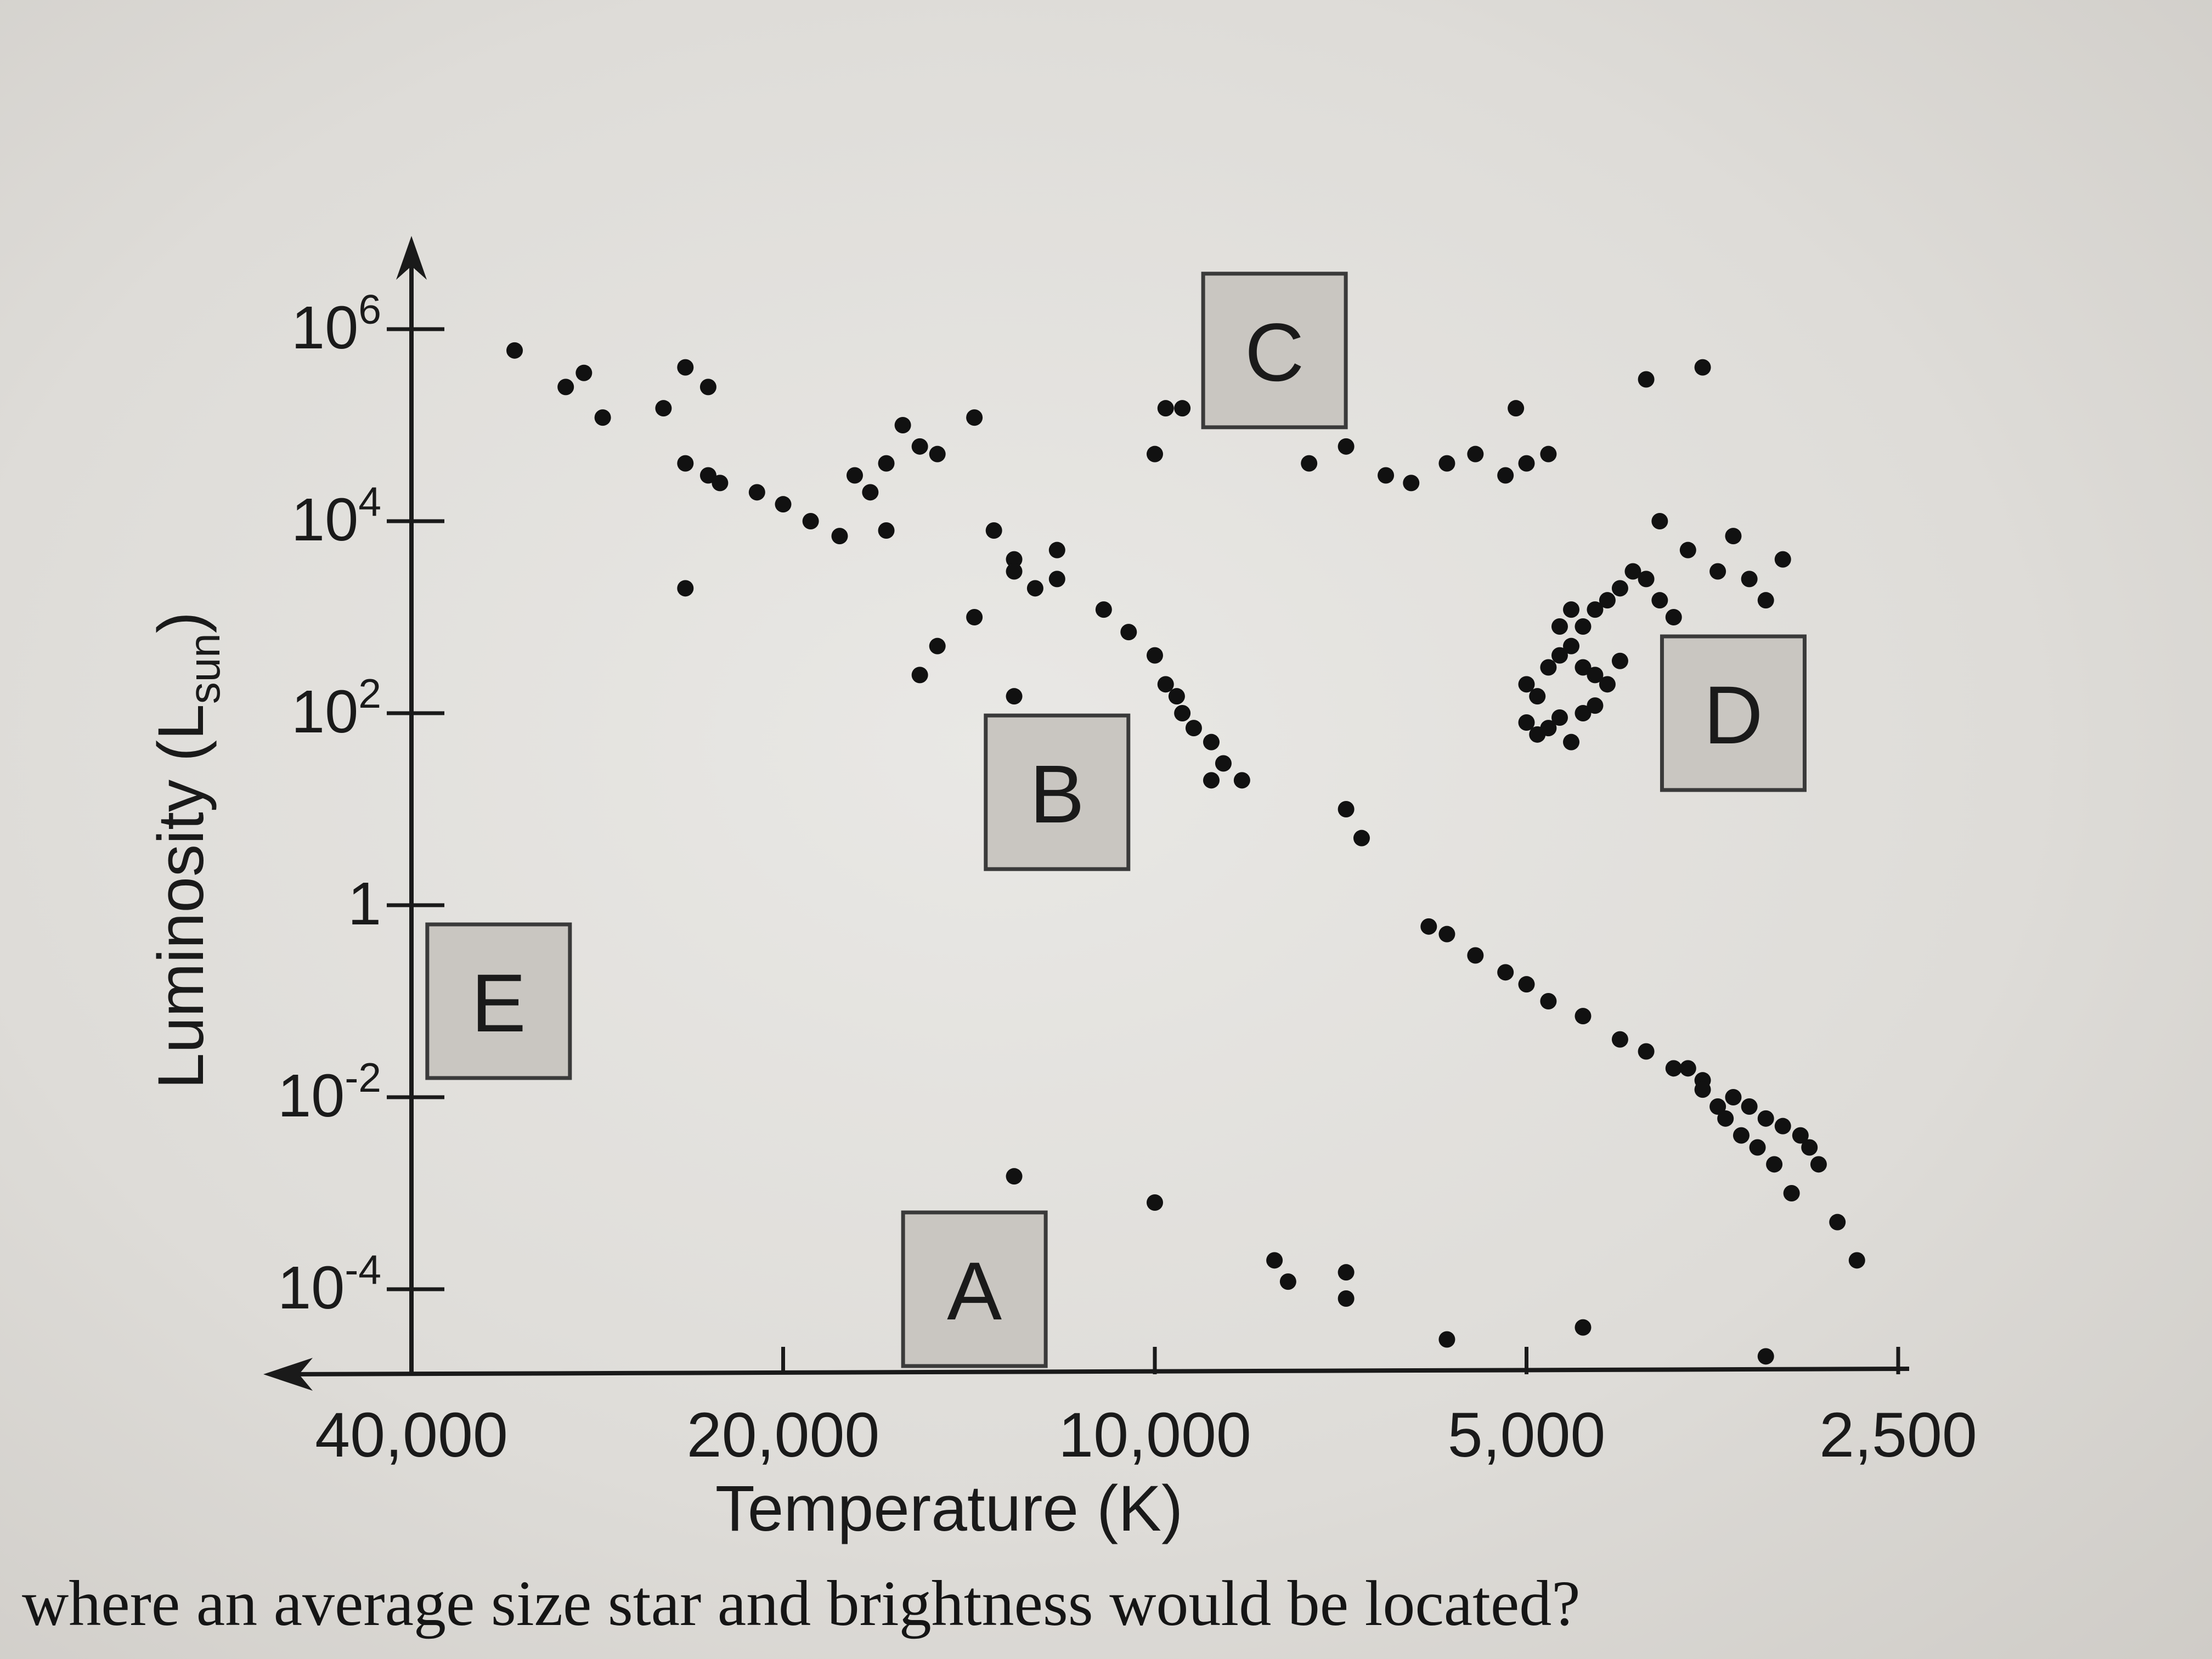 This screenshot has height=1659, width=2212. What do you see at coordinates (1097, 1372) in the screenshot?
I see `x-axis-line` at bounding box center [1097, 1372].